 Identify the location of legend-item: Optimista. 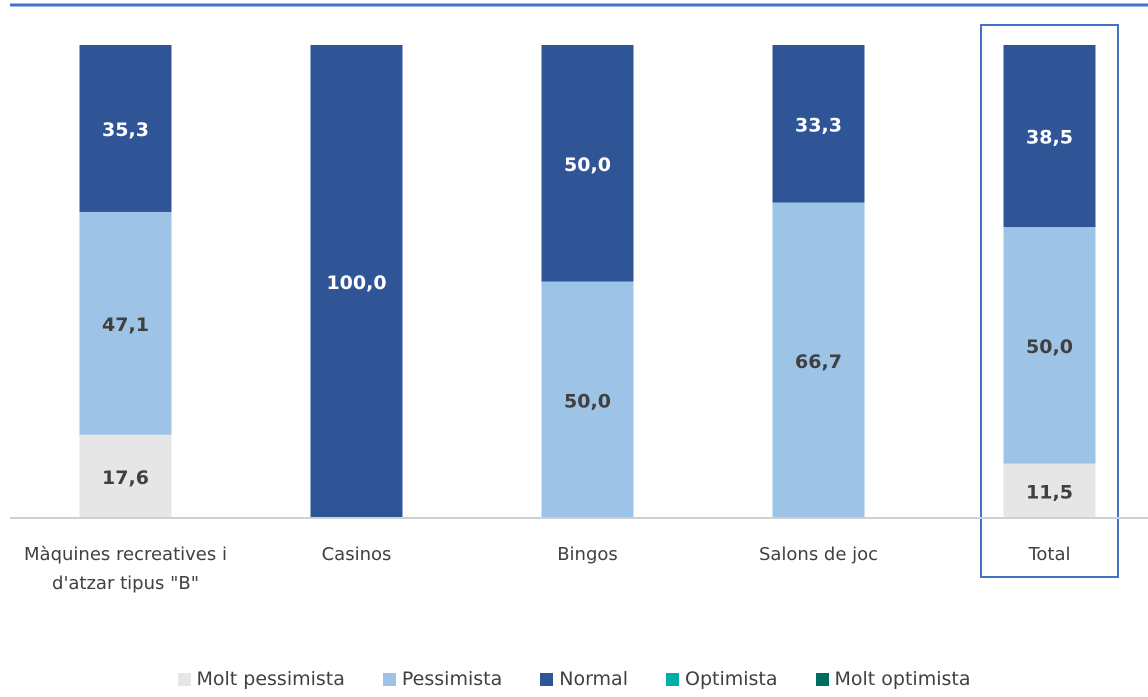
(721, 679).